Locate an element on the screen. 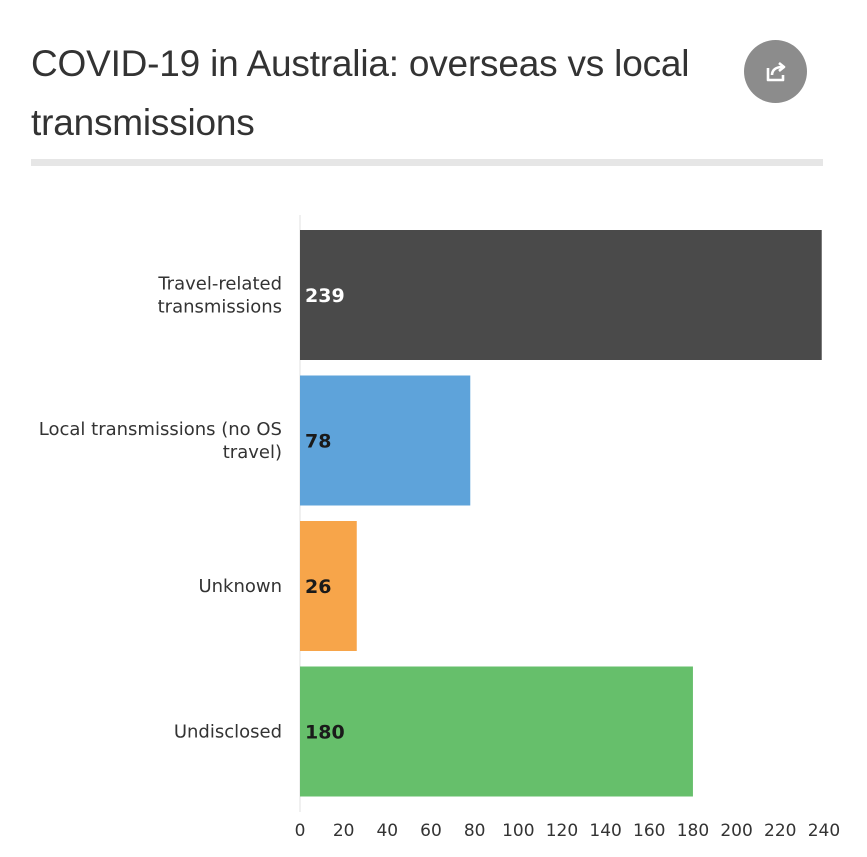 The image size is (867, 857). x-tick-label: 20 is located at coordinates (344, 831).